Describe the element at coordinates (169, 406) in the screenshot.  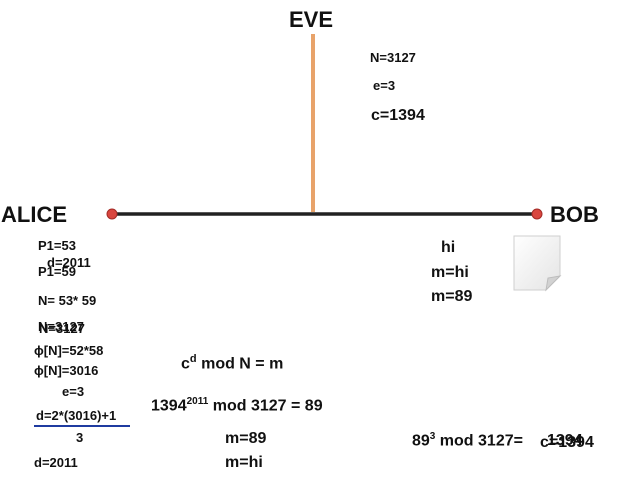
I see `decrypt-calc-base: 1394` at that location.